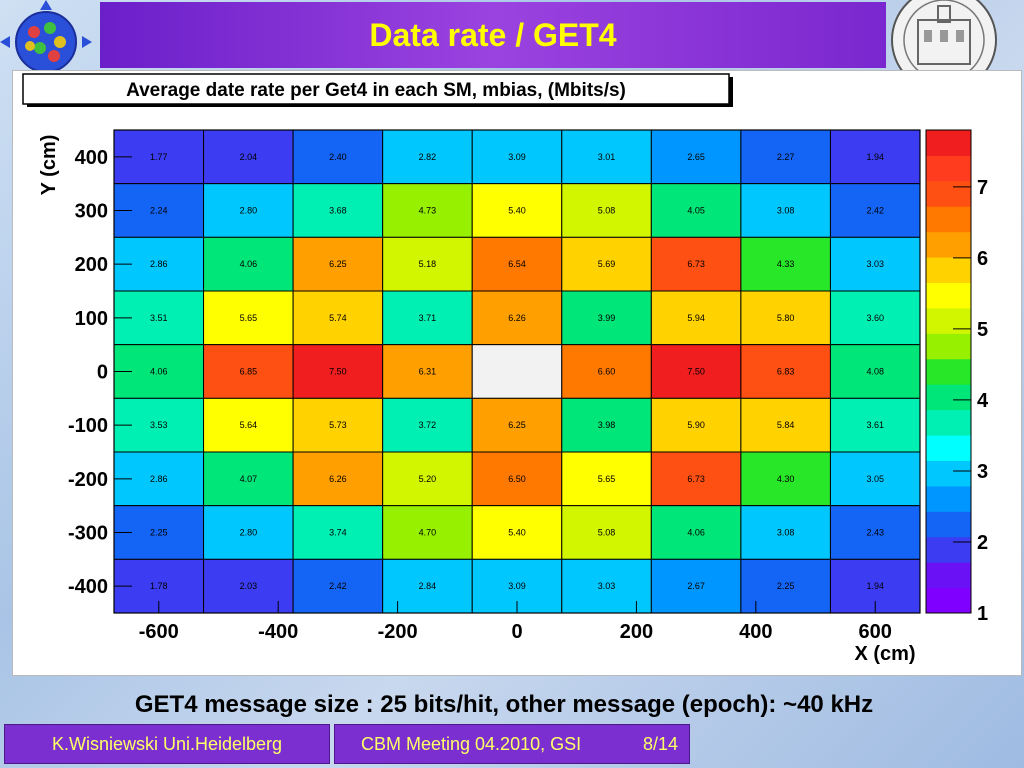 This screenshot has height=768, width=1024. What do you see at coordinates (338, 533) in the screenshot?
I see `cell-value-label: 3.74` at bounding box center [338, 533].